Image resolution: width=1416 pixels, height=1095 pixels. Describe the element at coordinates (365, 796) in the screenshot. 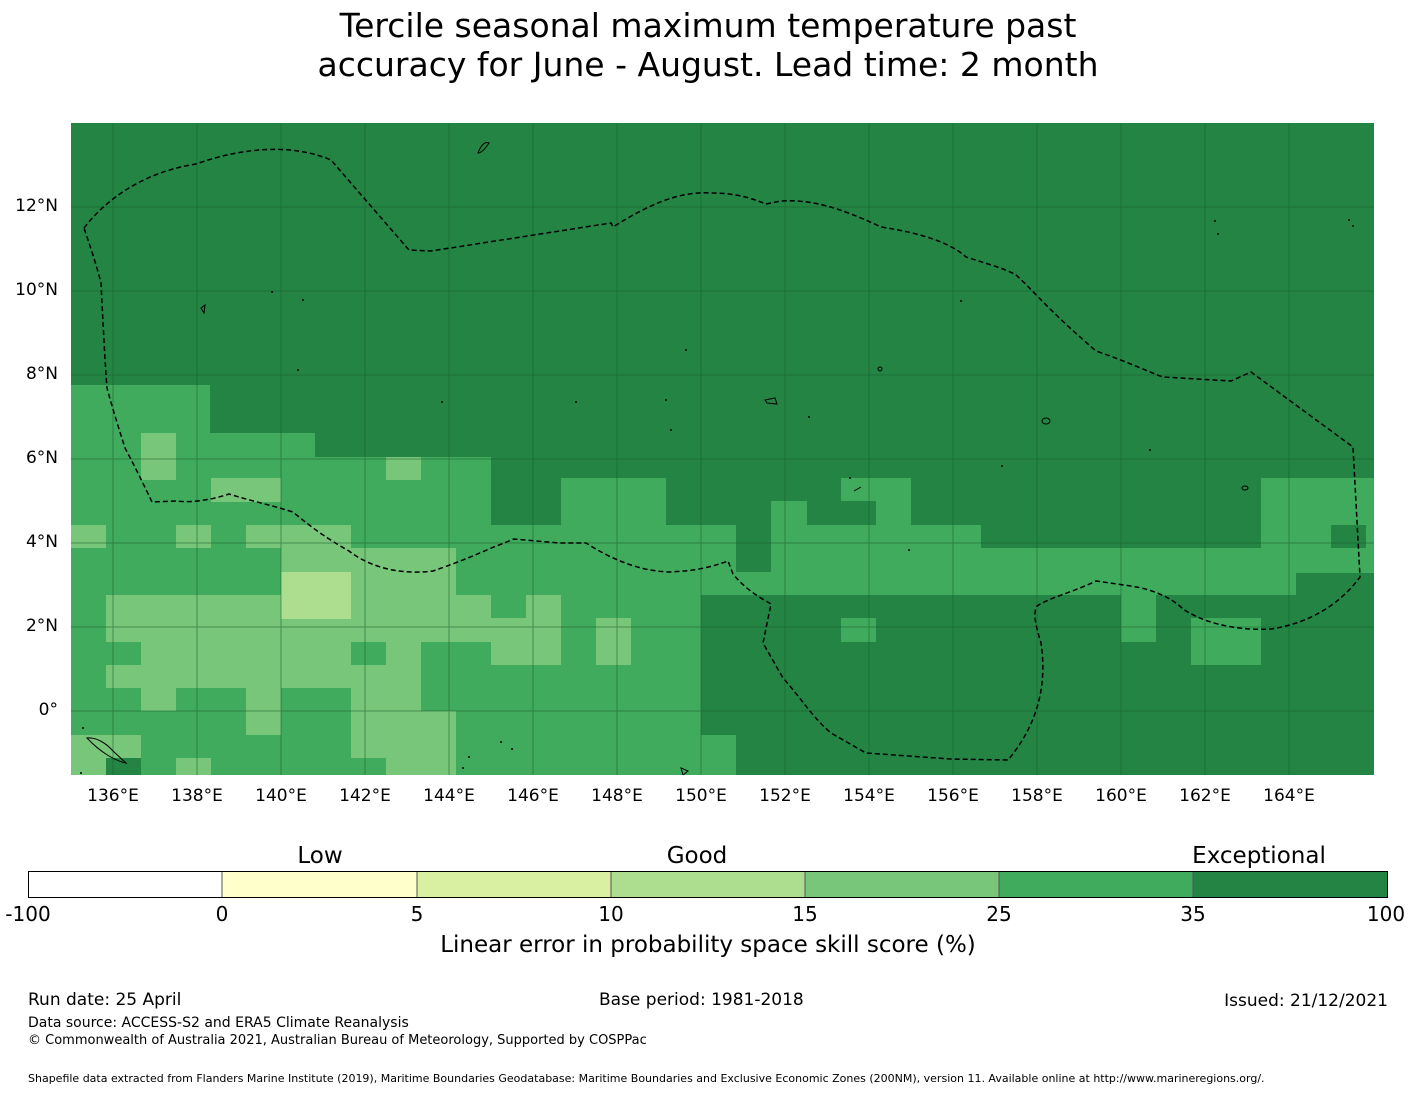

I see `lon-label-142e: 142°E` at that location.